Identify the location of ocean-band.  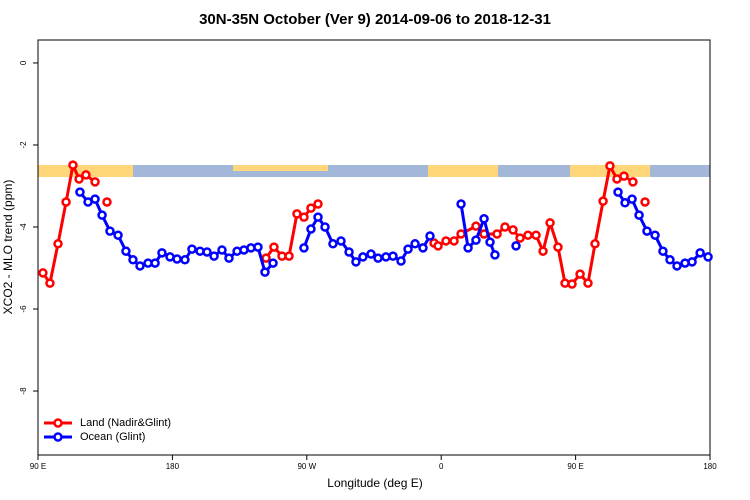
(374, 171).